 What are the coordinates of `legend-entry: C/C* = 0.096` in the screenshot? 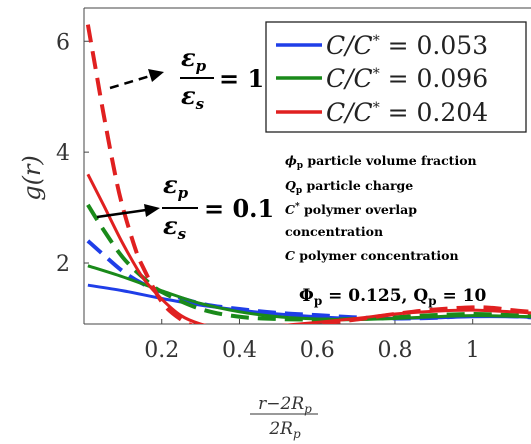 It's located at (382, 78).